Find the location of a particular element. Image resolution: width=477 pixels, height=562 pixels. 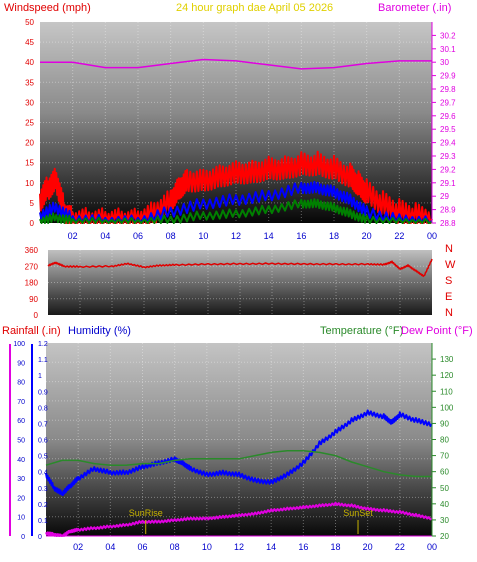

windspeed-axis-label: Windspeed (mph) is located at coordinates (47, 8).